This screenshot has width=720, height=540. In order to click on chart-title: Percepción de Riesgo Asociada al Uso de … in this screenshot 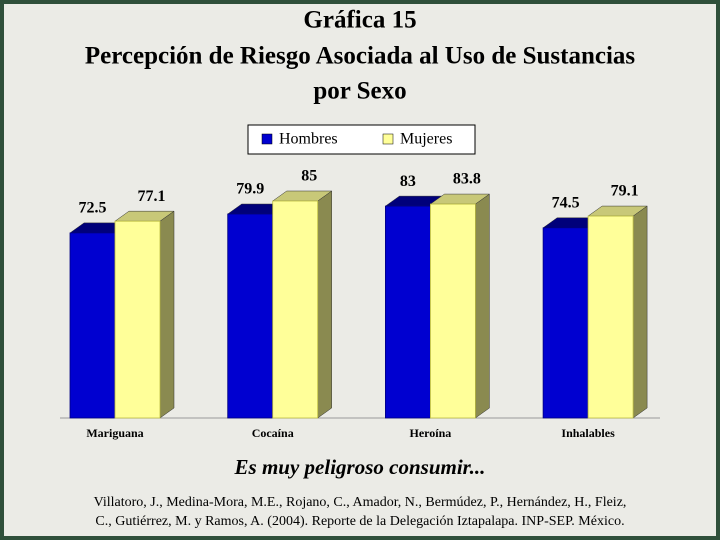, I will do `click(360, 56)`.